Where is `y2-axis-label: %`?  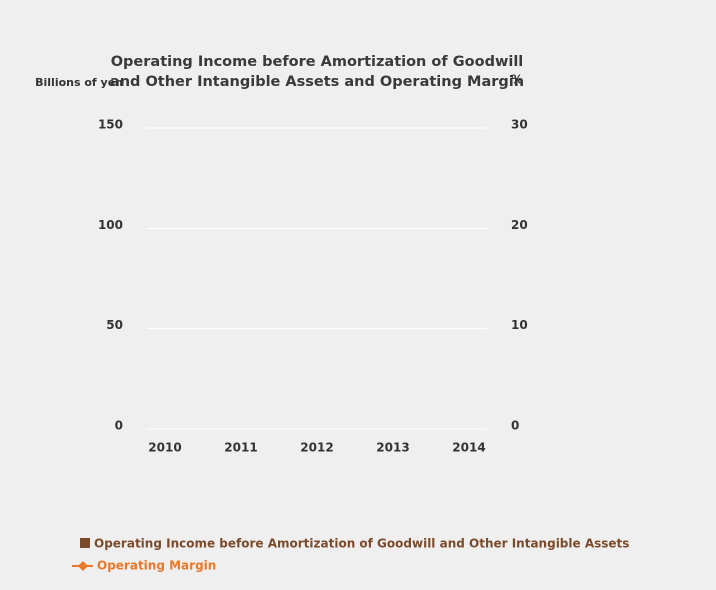
y2-axis-label: % is located at coordinates (517, 80).